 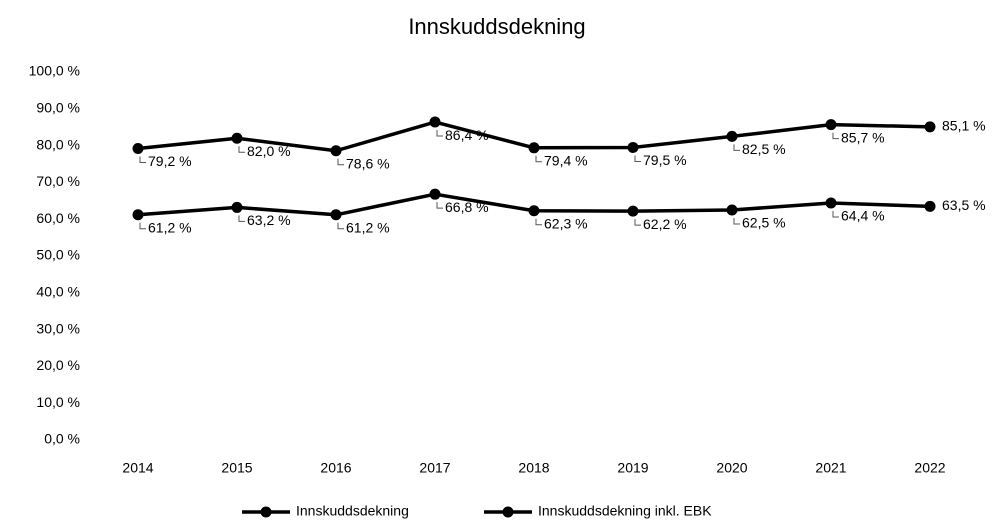 What do you see at coordinates (62, 439) in the screenshot?
I see `y-tick-label: 0,0 %` at bounding box center [62, 439].